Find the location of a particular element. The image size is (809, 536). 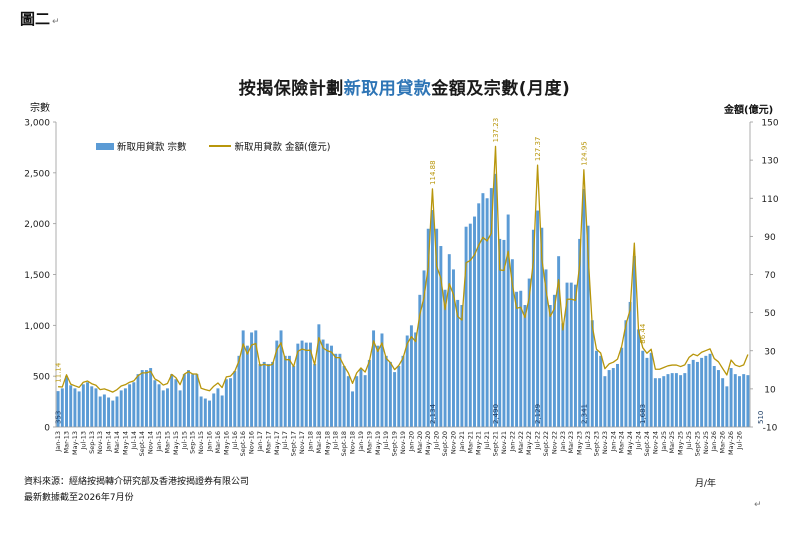

x-tick-label: May-13 is located at coordinates (75, 443).